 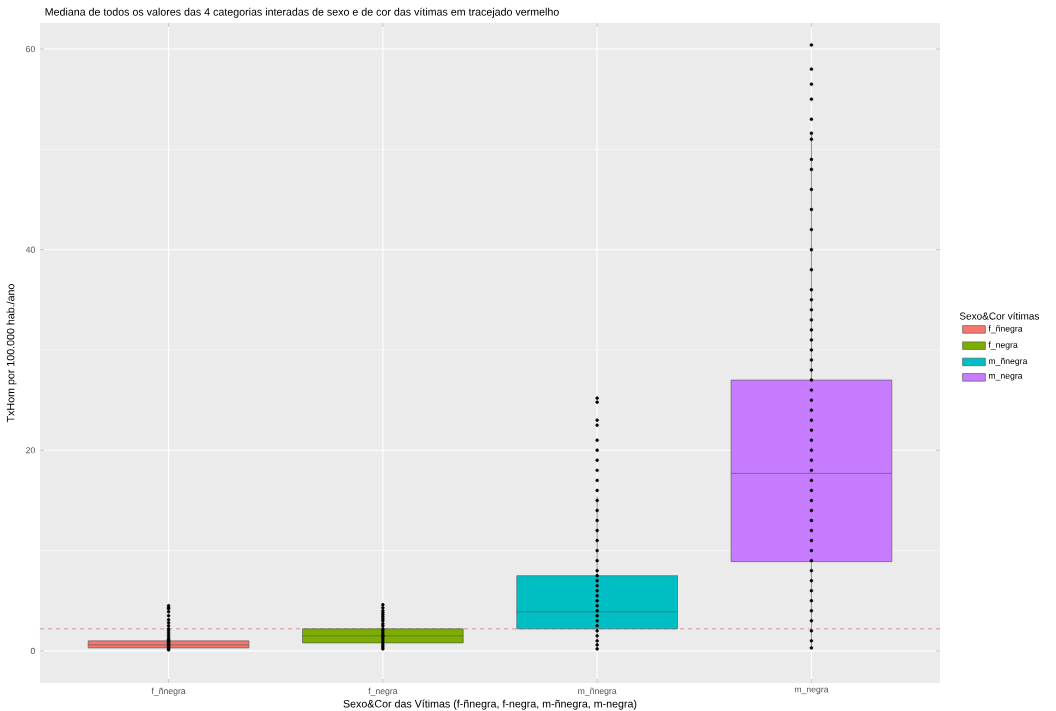 I want to click on x-tick-label: f_negra, so click(x=383, y=691).